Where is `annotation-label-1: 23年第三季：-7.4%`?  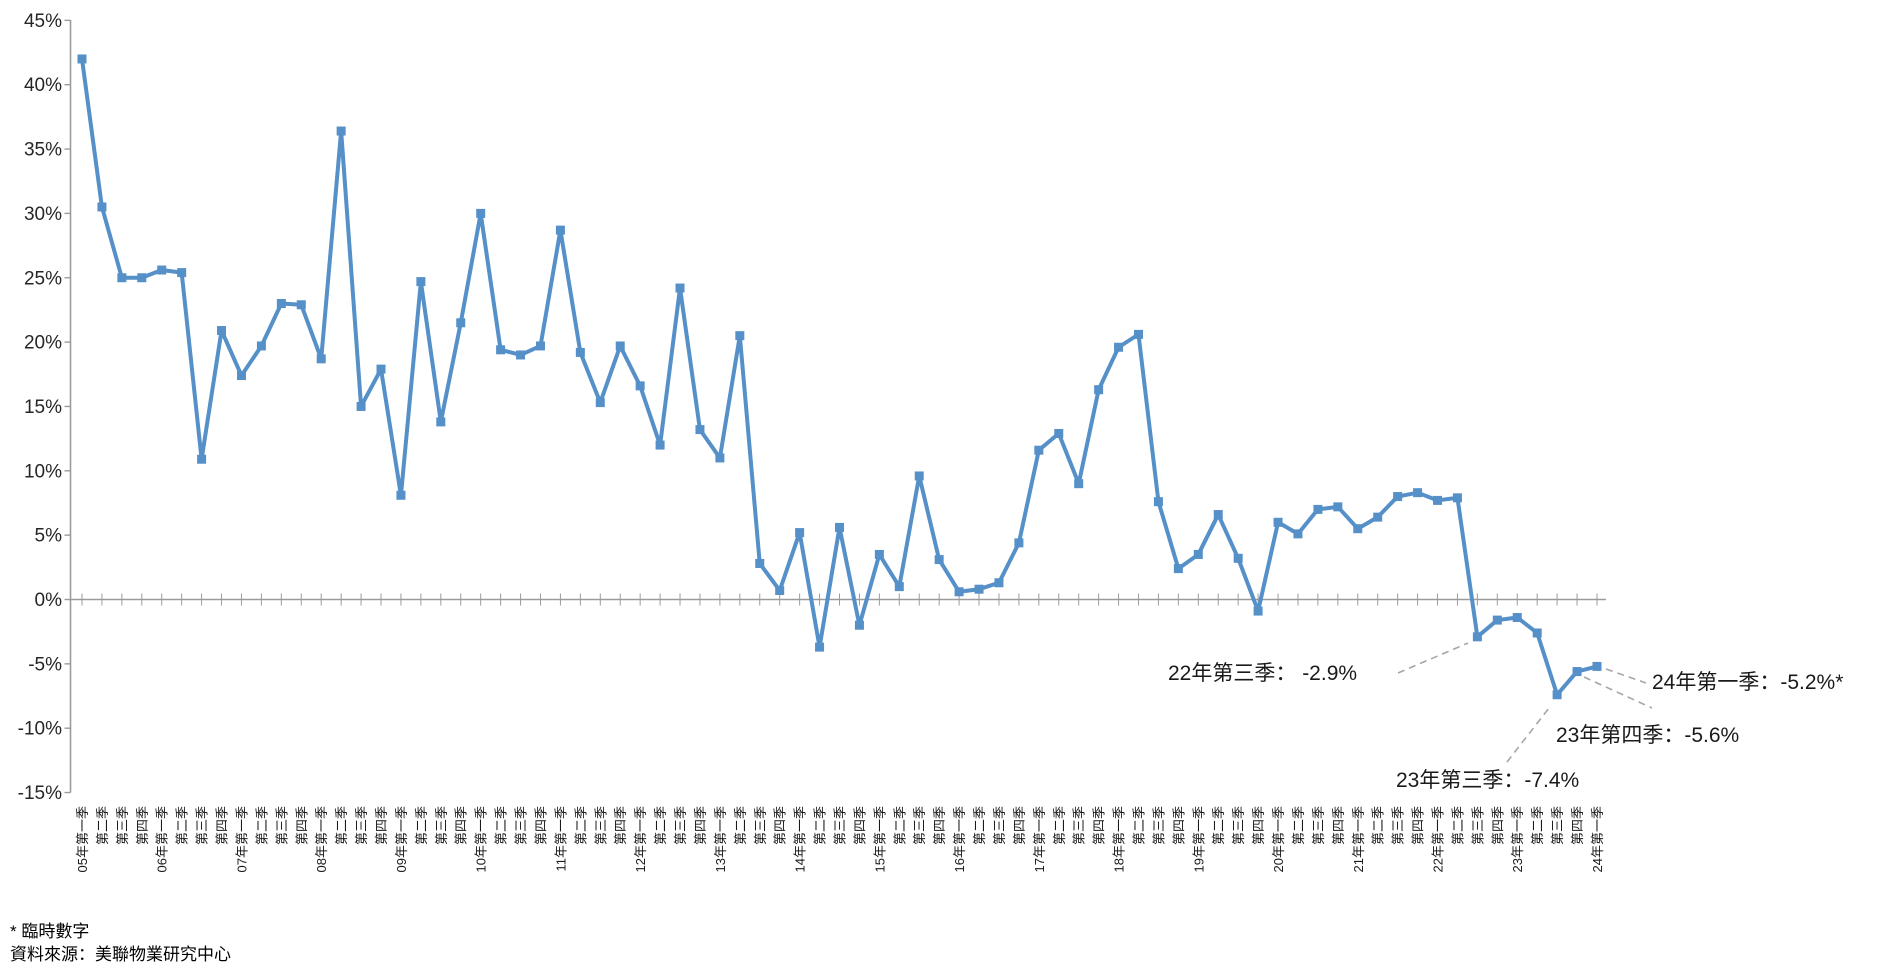 annotation-label-1: 23年第三季：-7.4% is located at coordinates (1487, 780).